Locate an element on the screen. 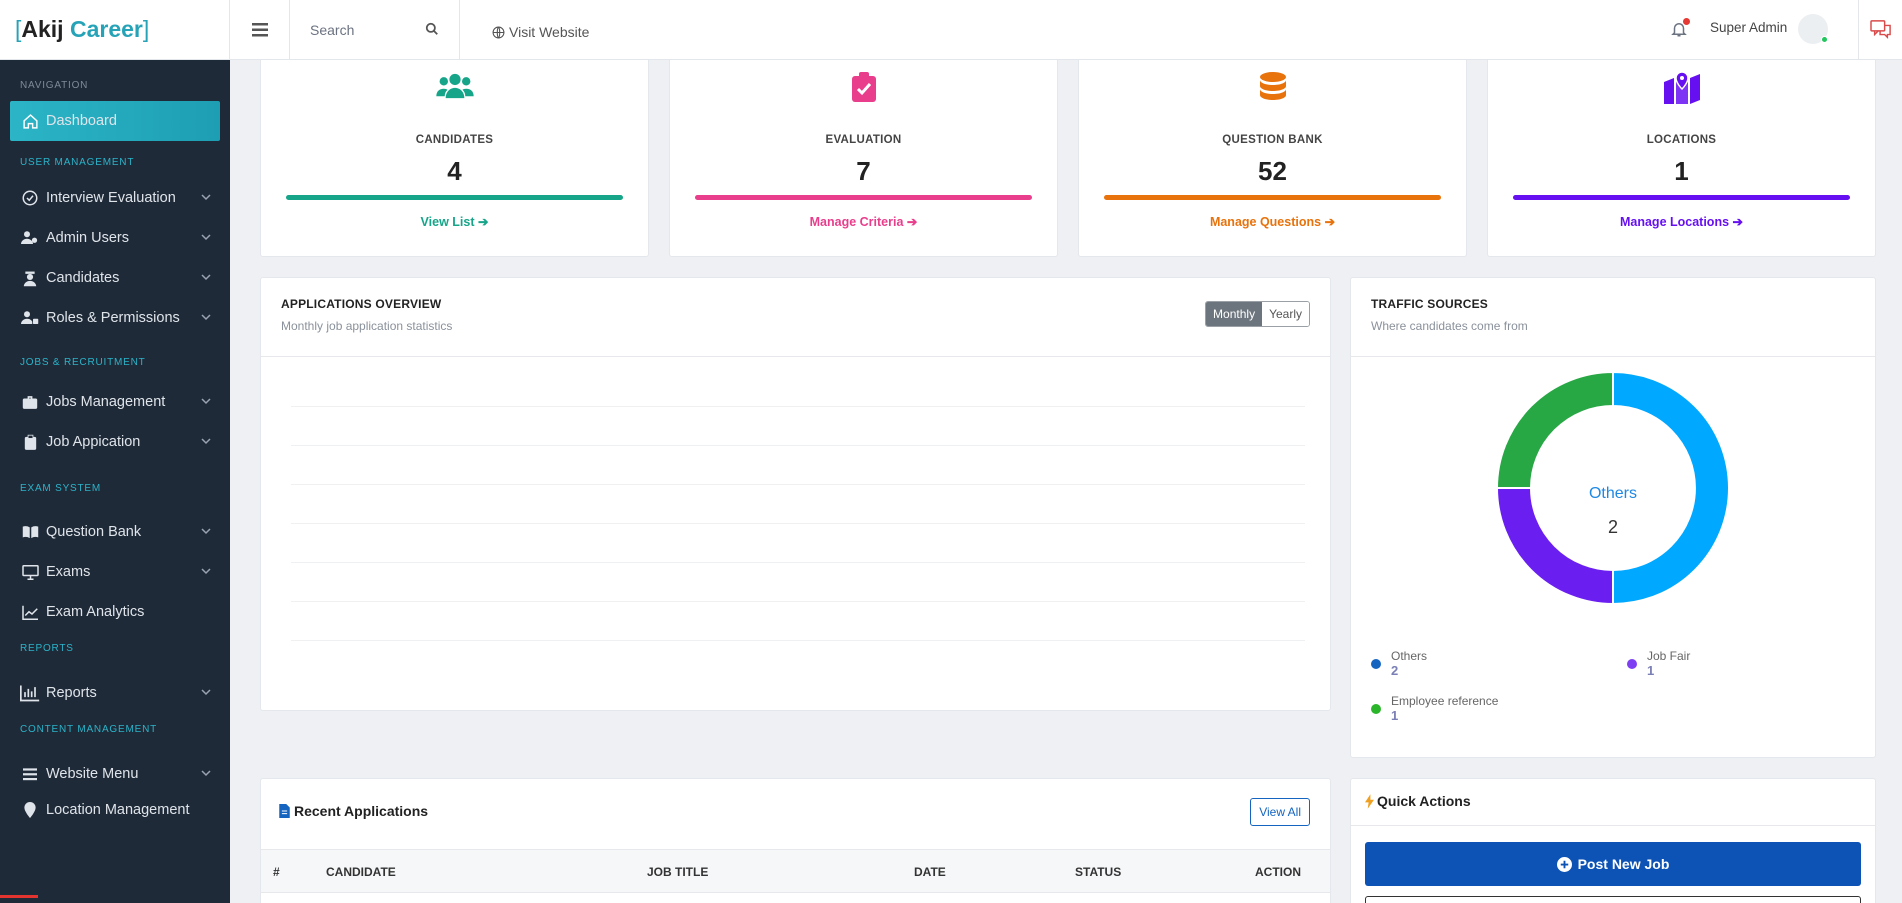 Image resolution: width=1902 pixels, height=903 pixels. toggle-yearly-button: Yearly is located at coordinates (1285, 314).